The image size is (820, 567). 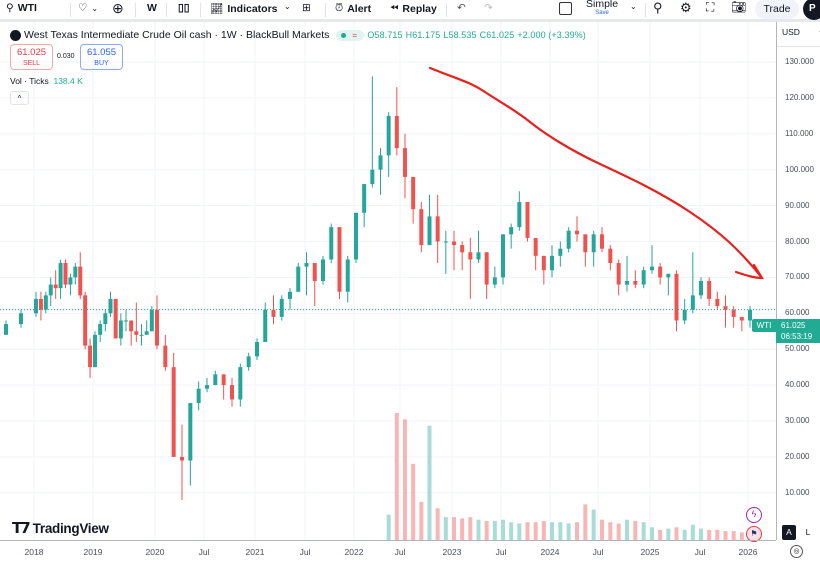 I want to click on price-tick-label: 10.000, so click(x=797, y=492).